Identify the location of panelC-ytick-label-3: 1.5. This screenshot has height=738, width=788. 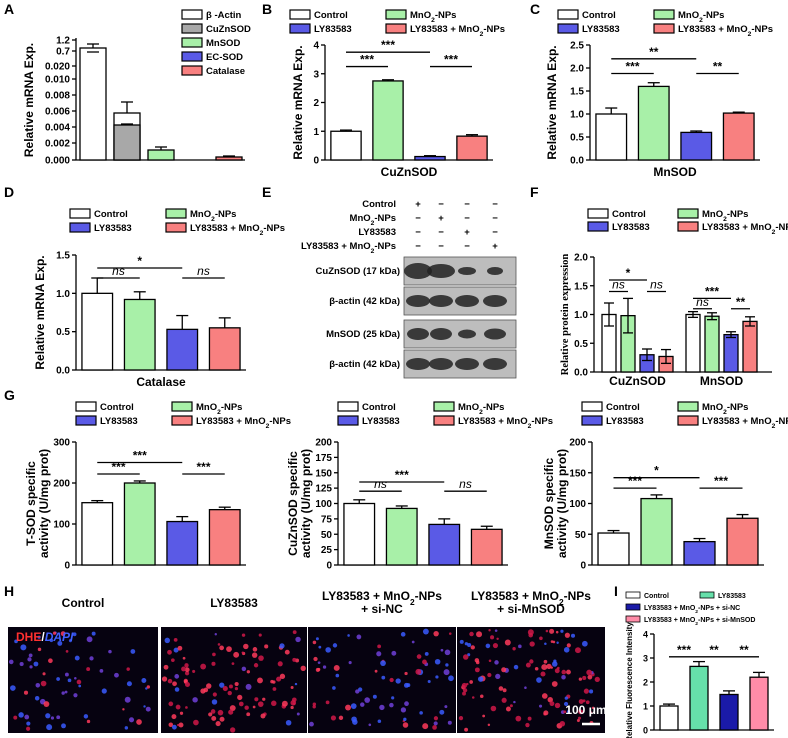
(577, 92).